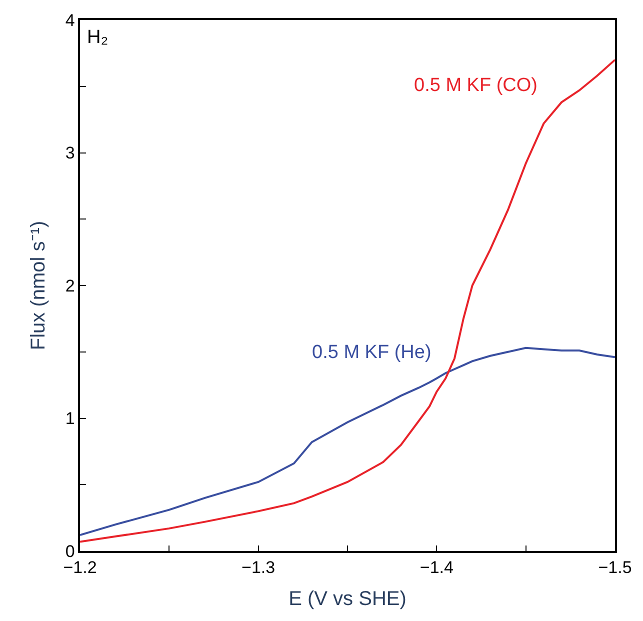 This screenshot has width=643, height=621. I want to click on y-tick-label: 4, so click(70, 20).